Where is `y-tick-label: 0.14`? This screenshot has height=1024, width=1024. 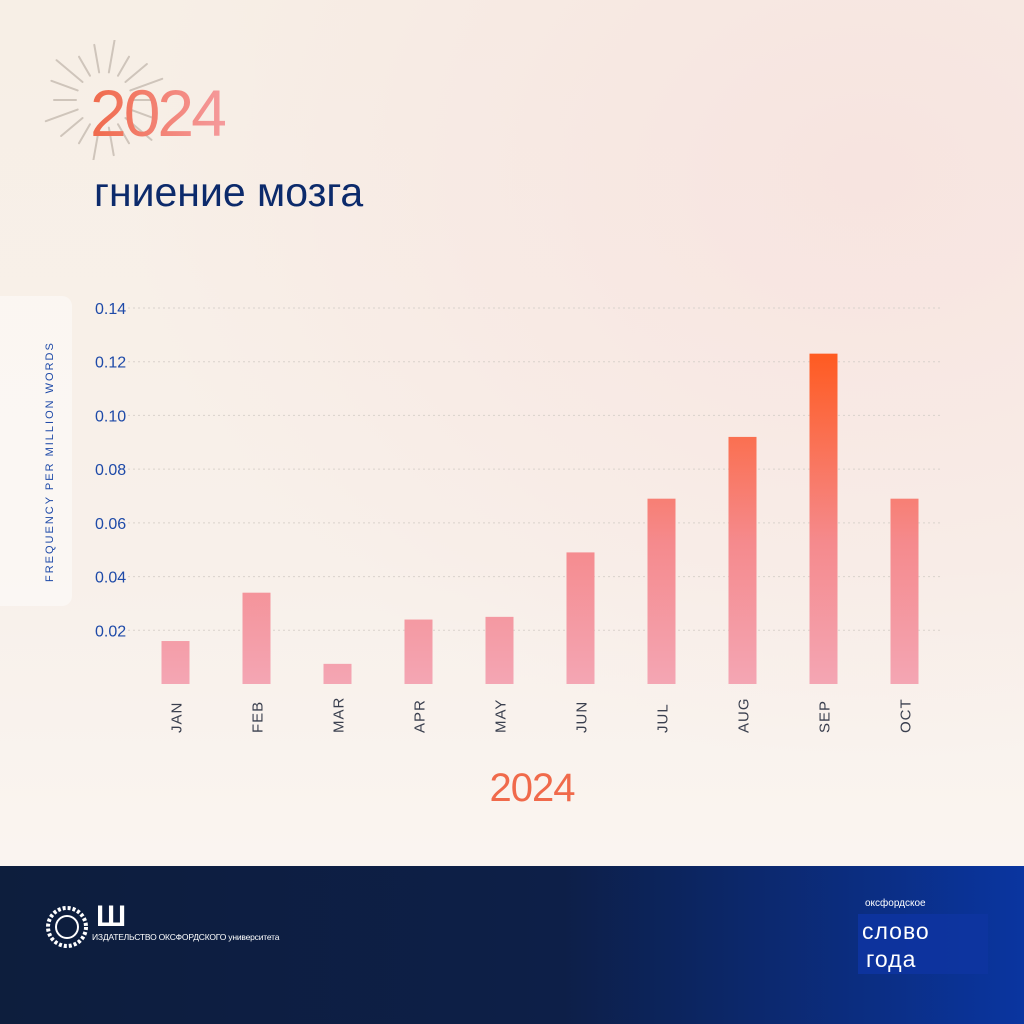
y-tick-label: 0.14 is located at coordinates (110, 309).